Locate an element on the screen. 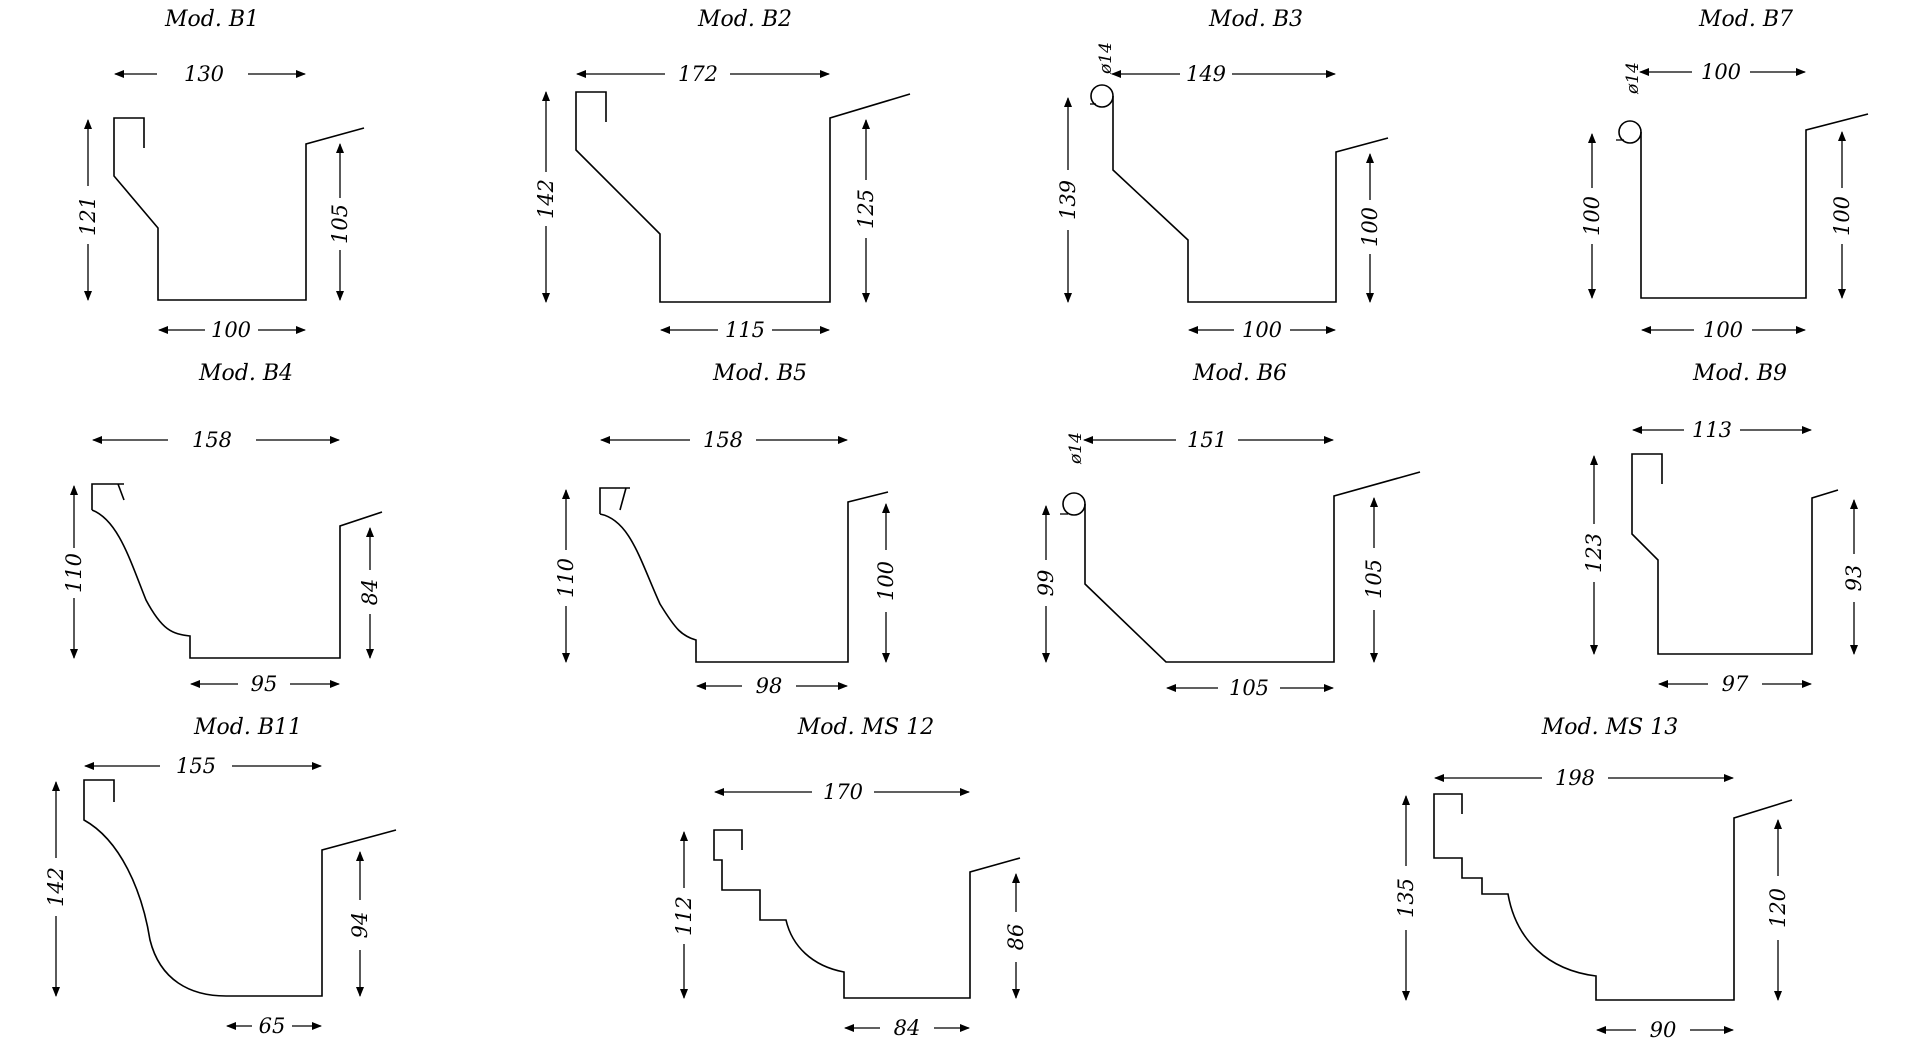 This screenshot has height=1053, width=1920. profile-ms13: Mod. MS 13 198 135 120 90 is located at coordinates (1593, 878).